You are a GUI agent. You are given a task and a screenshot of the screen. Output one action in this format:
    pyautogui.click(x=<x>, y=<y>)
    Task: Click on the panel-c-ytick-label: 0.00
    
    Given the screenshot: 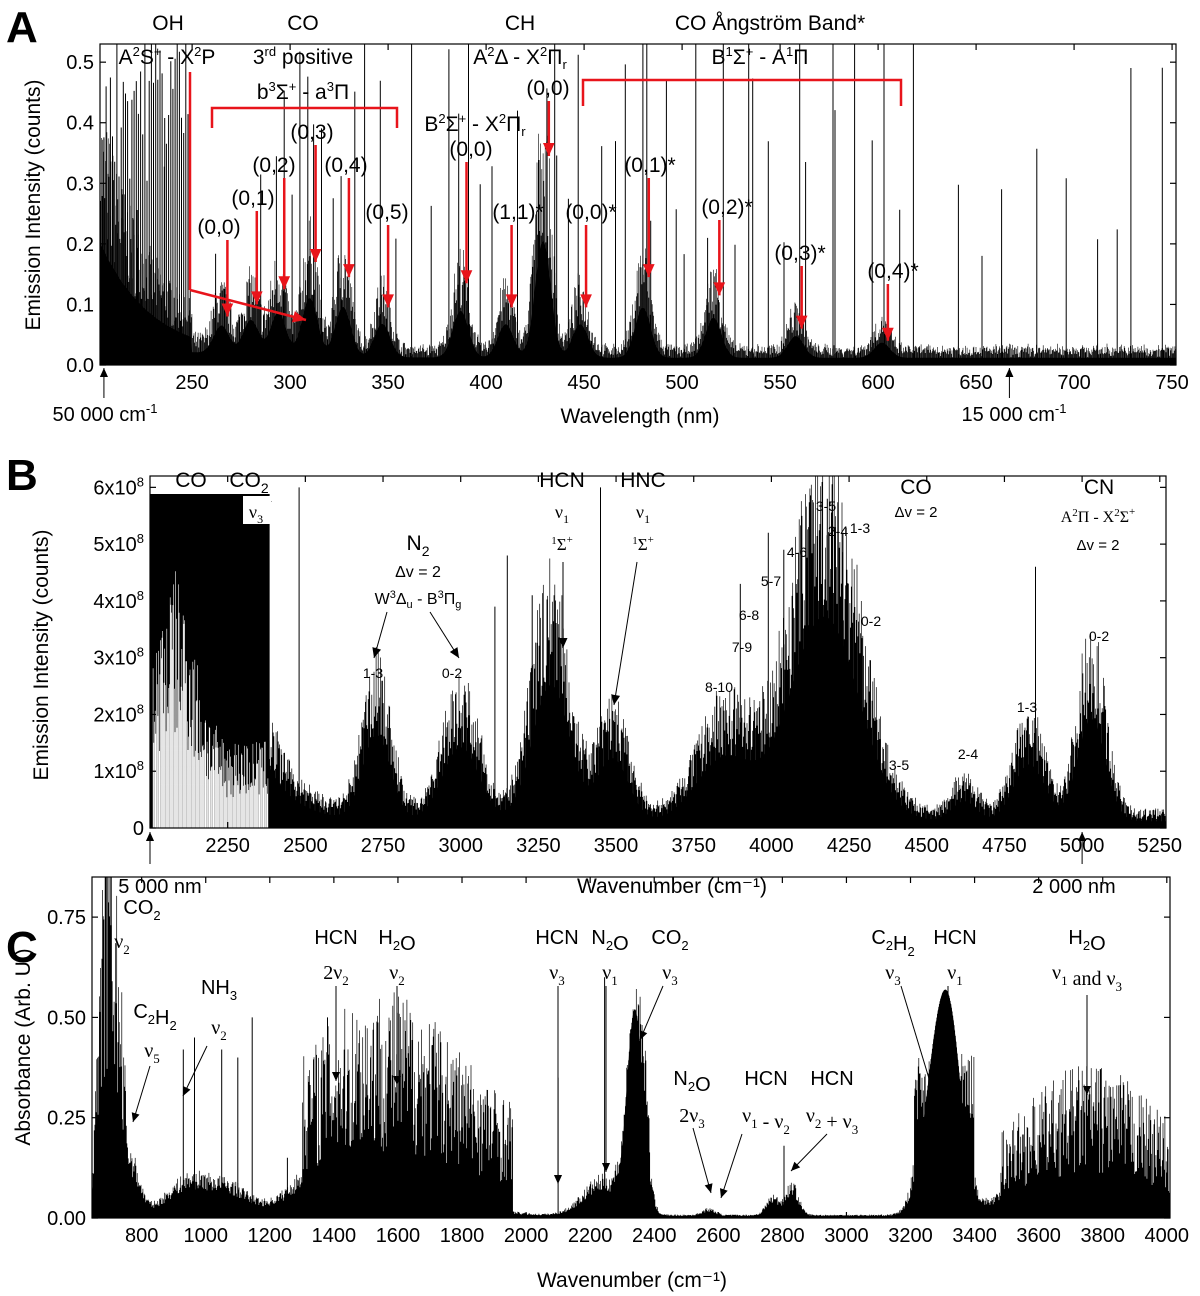 What is the action you would take?
    pyautogui.click(x=66, y=1219)
    